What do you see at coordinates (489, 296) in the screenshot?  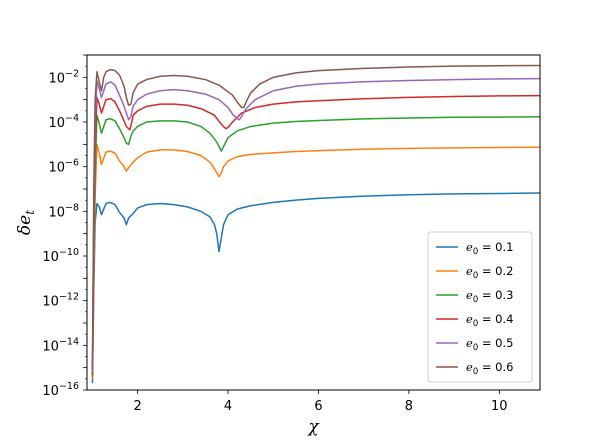 I see `legend-label: e0 = 0.3` at bounding box center [489, 296].